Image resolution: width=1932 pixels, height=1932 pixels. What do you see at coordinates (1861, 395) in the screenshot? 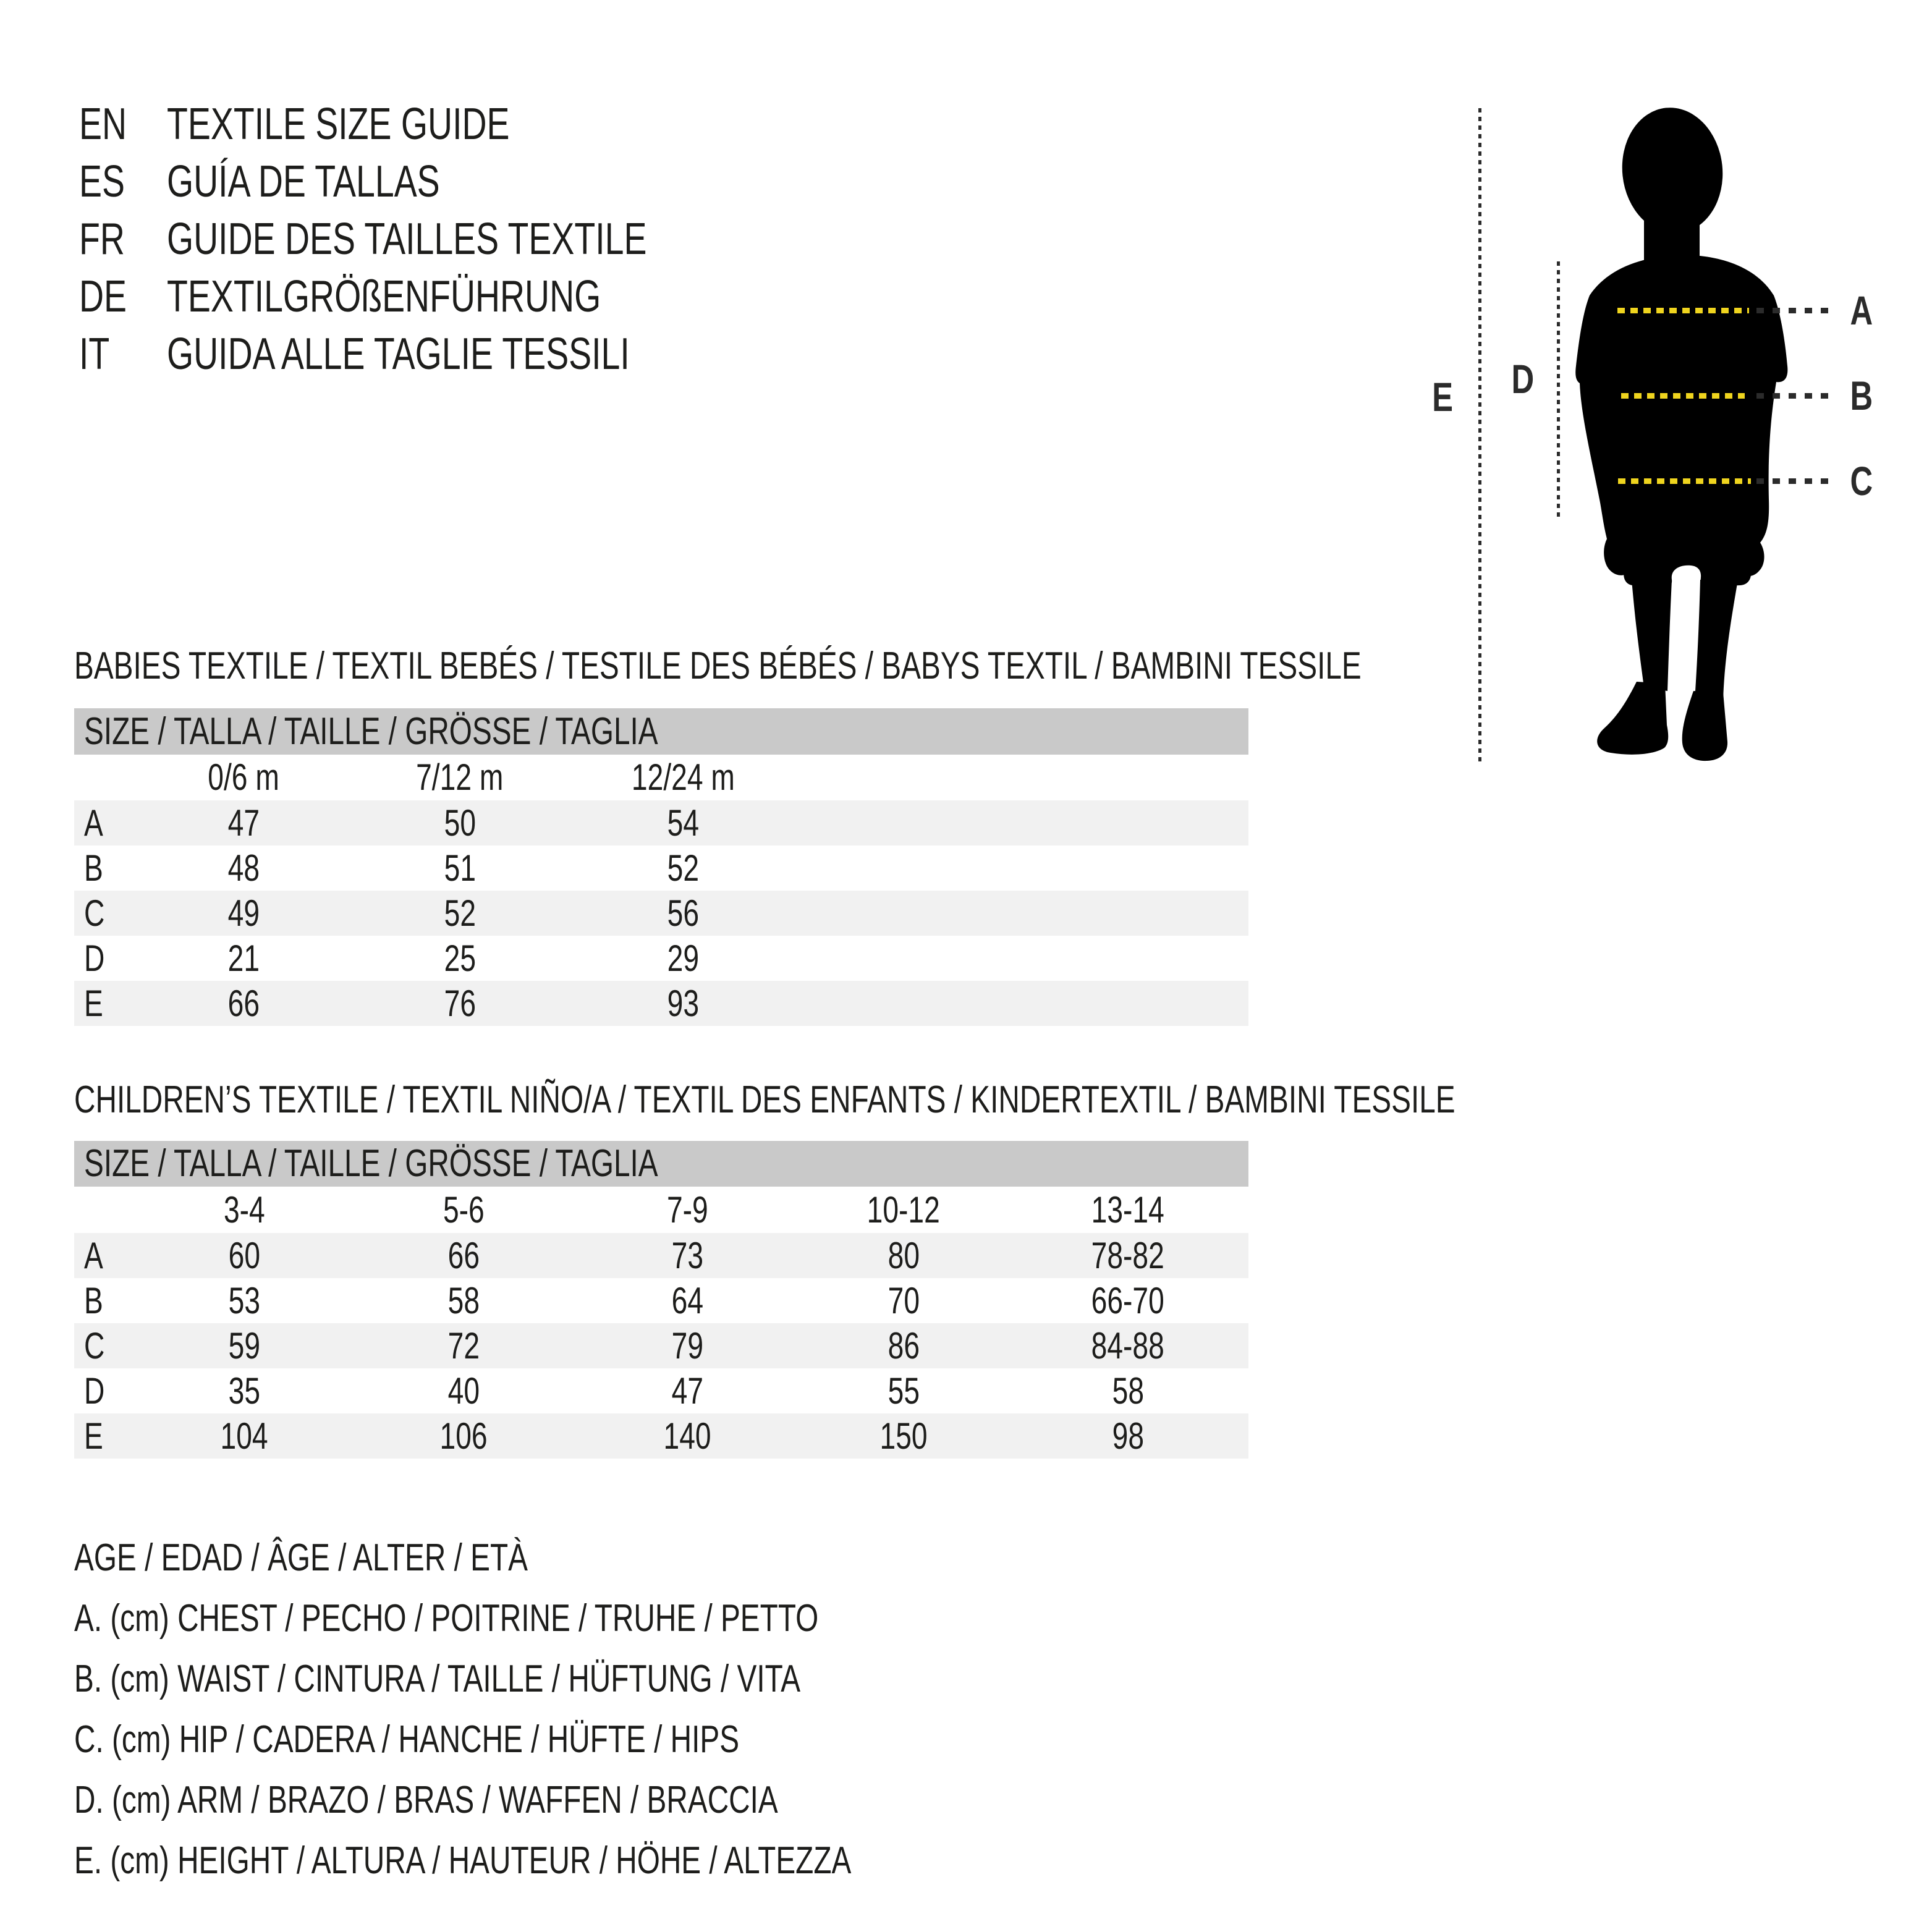
I see `measure-label-b: B` at bounding box center [1861, 395].